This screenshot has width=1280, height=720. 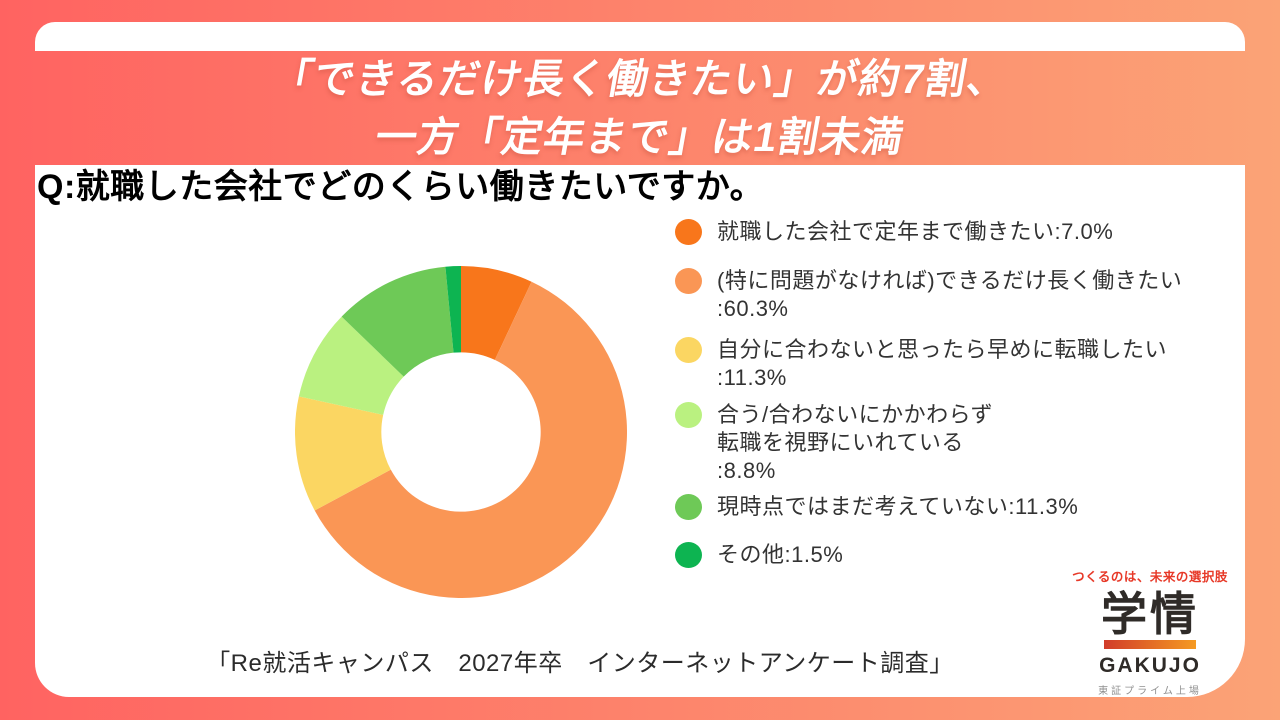 I want to click on legend-label-2: 自分に合わないと思ったら早めに転職したい:11.3%, so click(x=942, y=363).